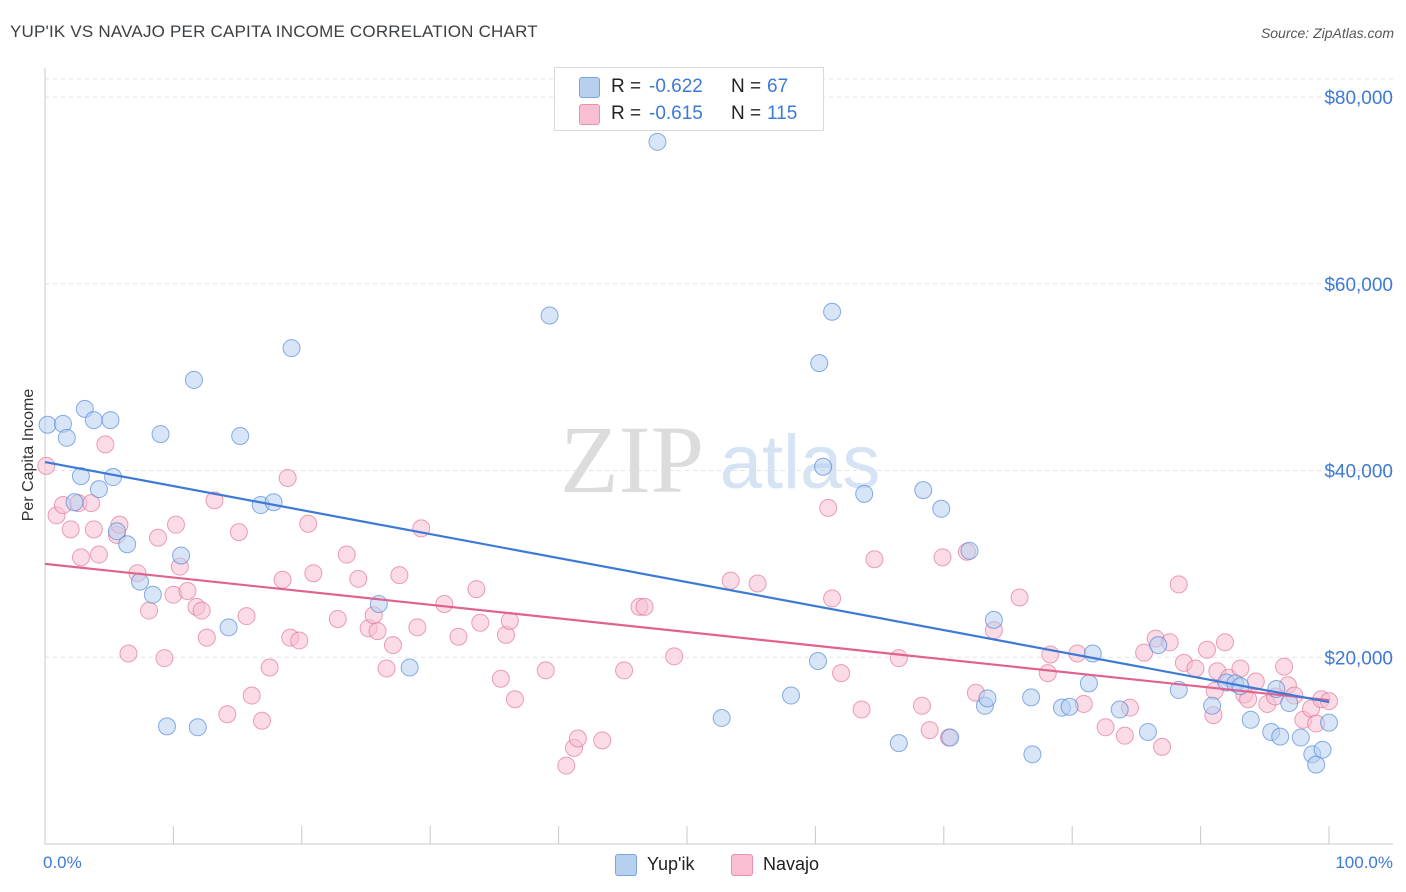  I want to click on n-label: N =, so click(746, 86).